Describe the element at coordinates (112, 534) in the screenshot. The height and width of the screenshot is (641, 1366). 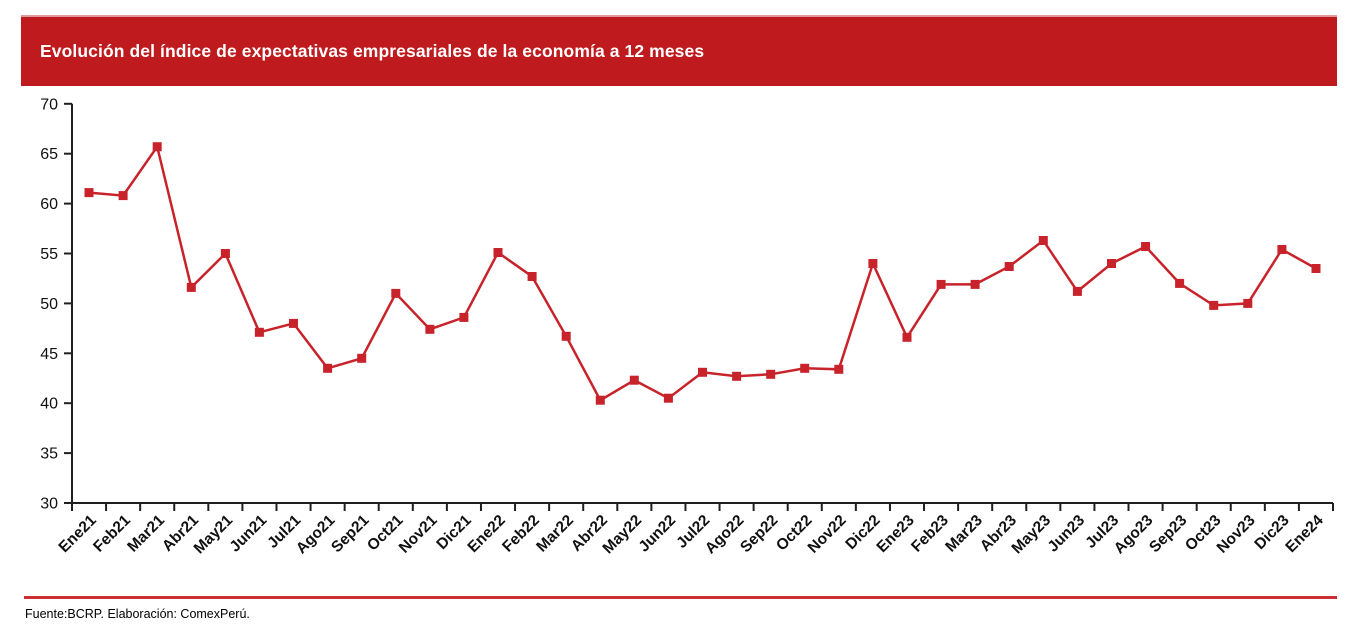
I see `x-axis-label: Feb21` at that location.